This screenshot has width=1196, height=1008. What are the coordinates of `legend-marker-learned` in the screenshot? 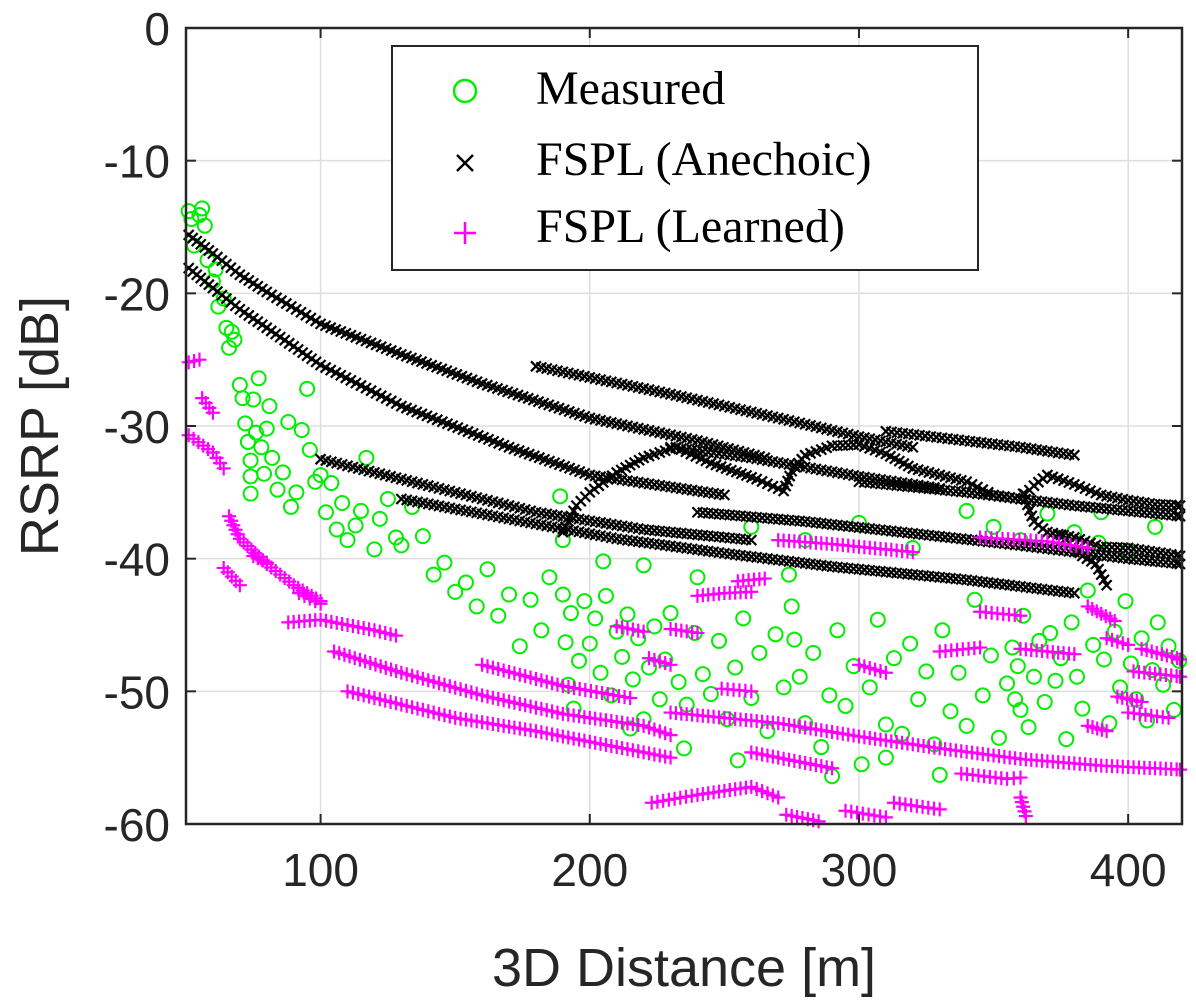 It's located at (465, 233).